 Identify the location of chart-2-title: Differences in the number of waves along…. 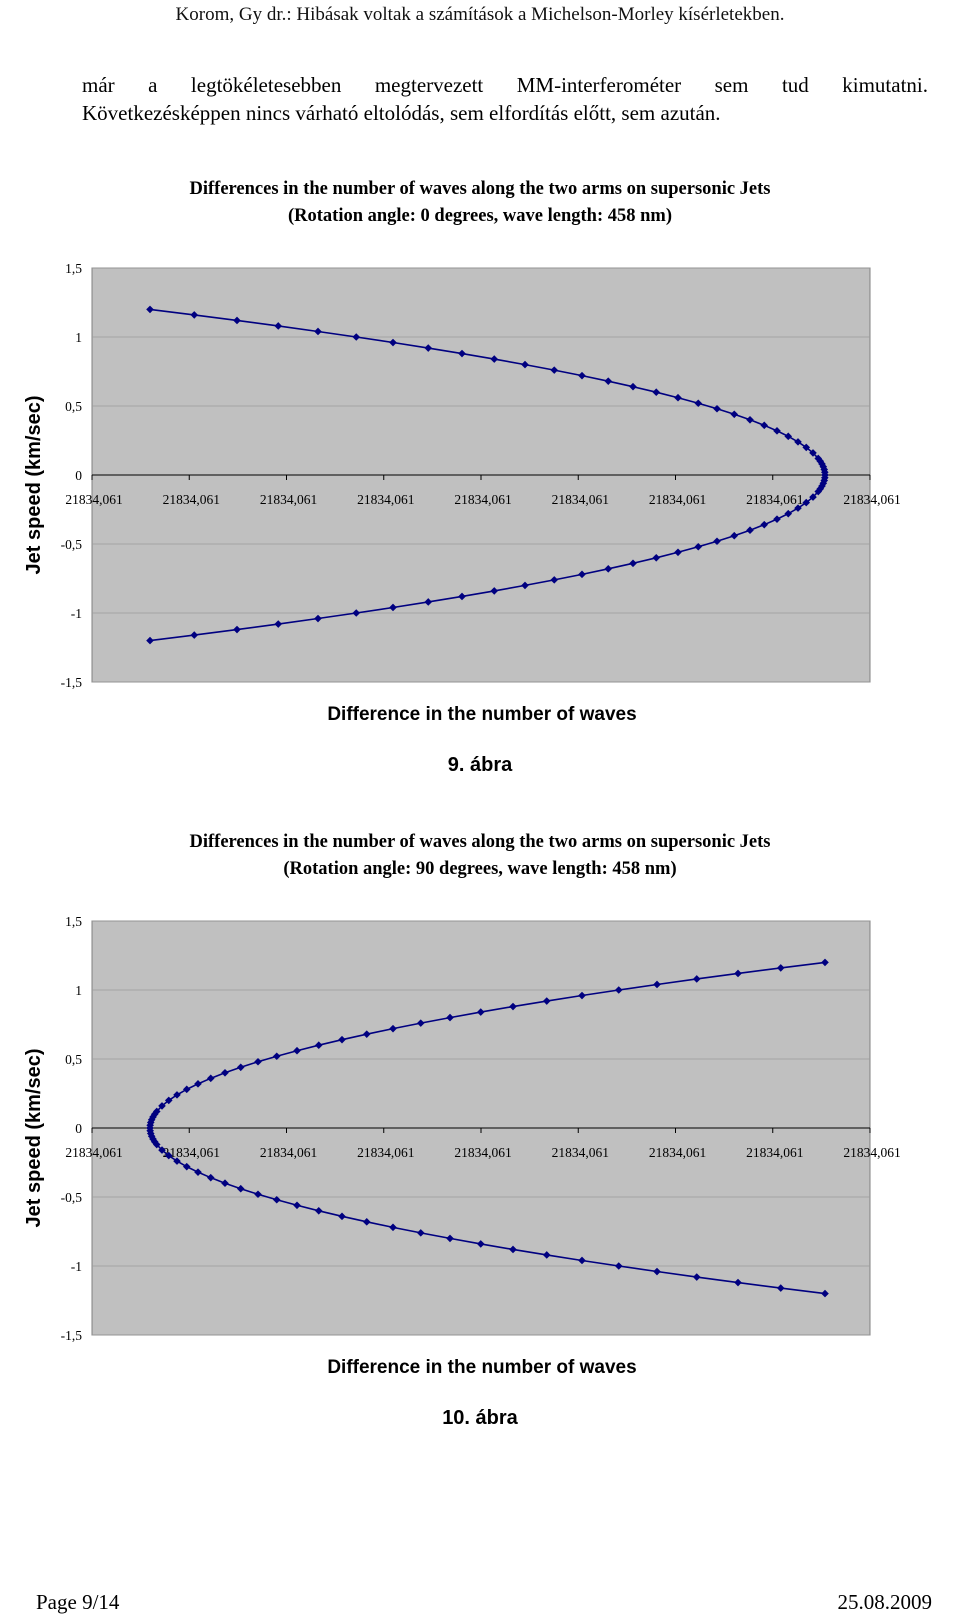
(480, 856).